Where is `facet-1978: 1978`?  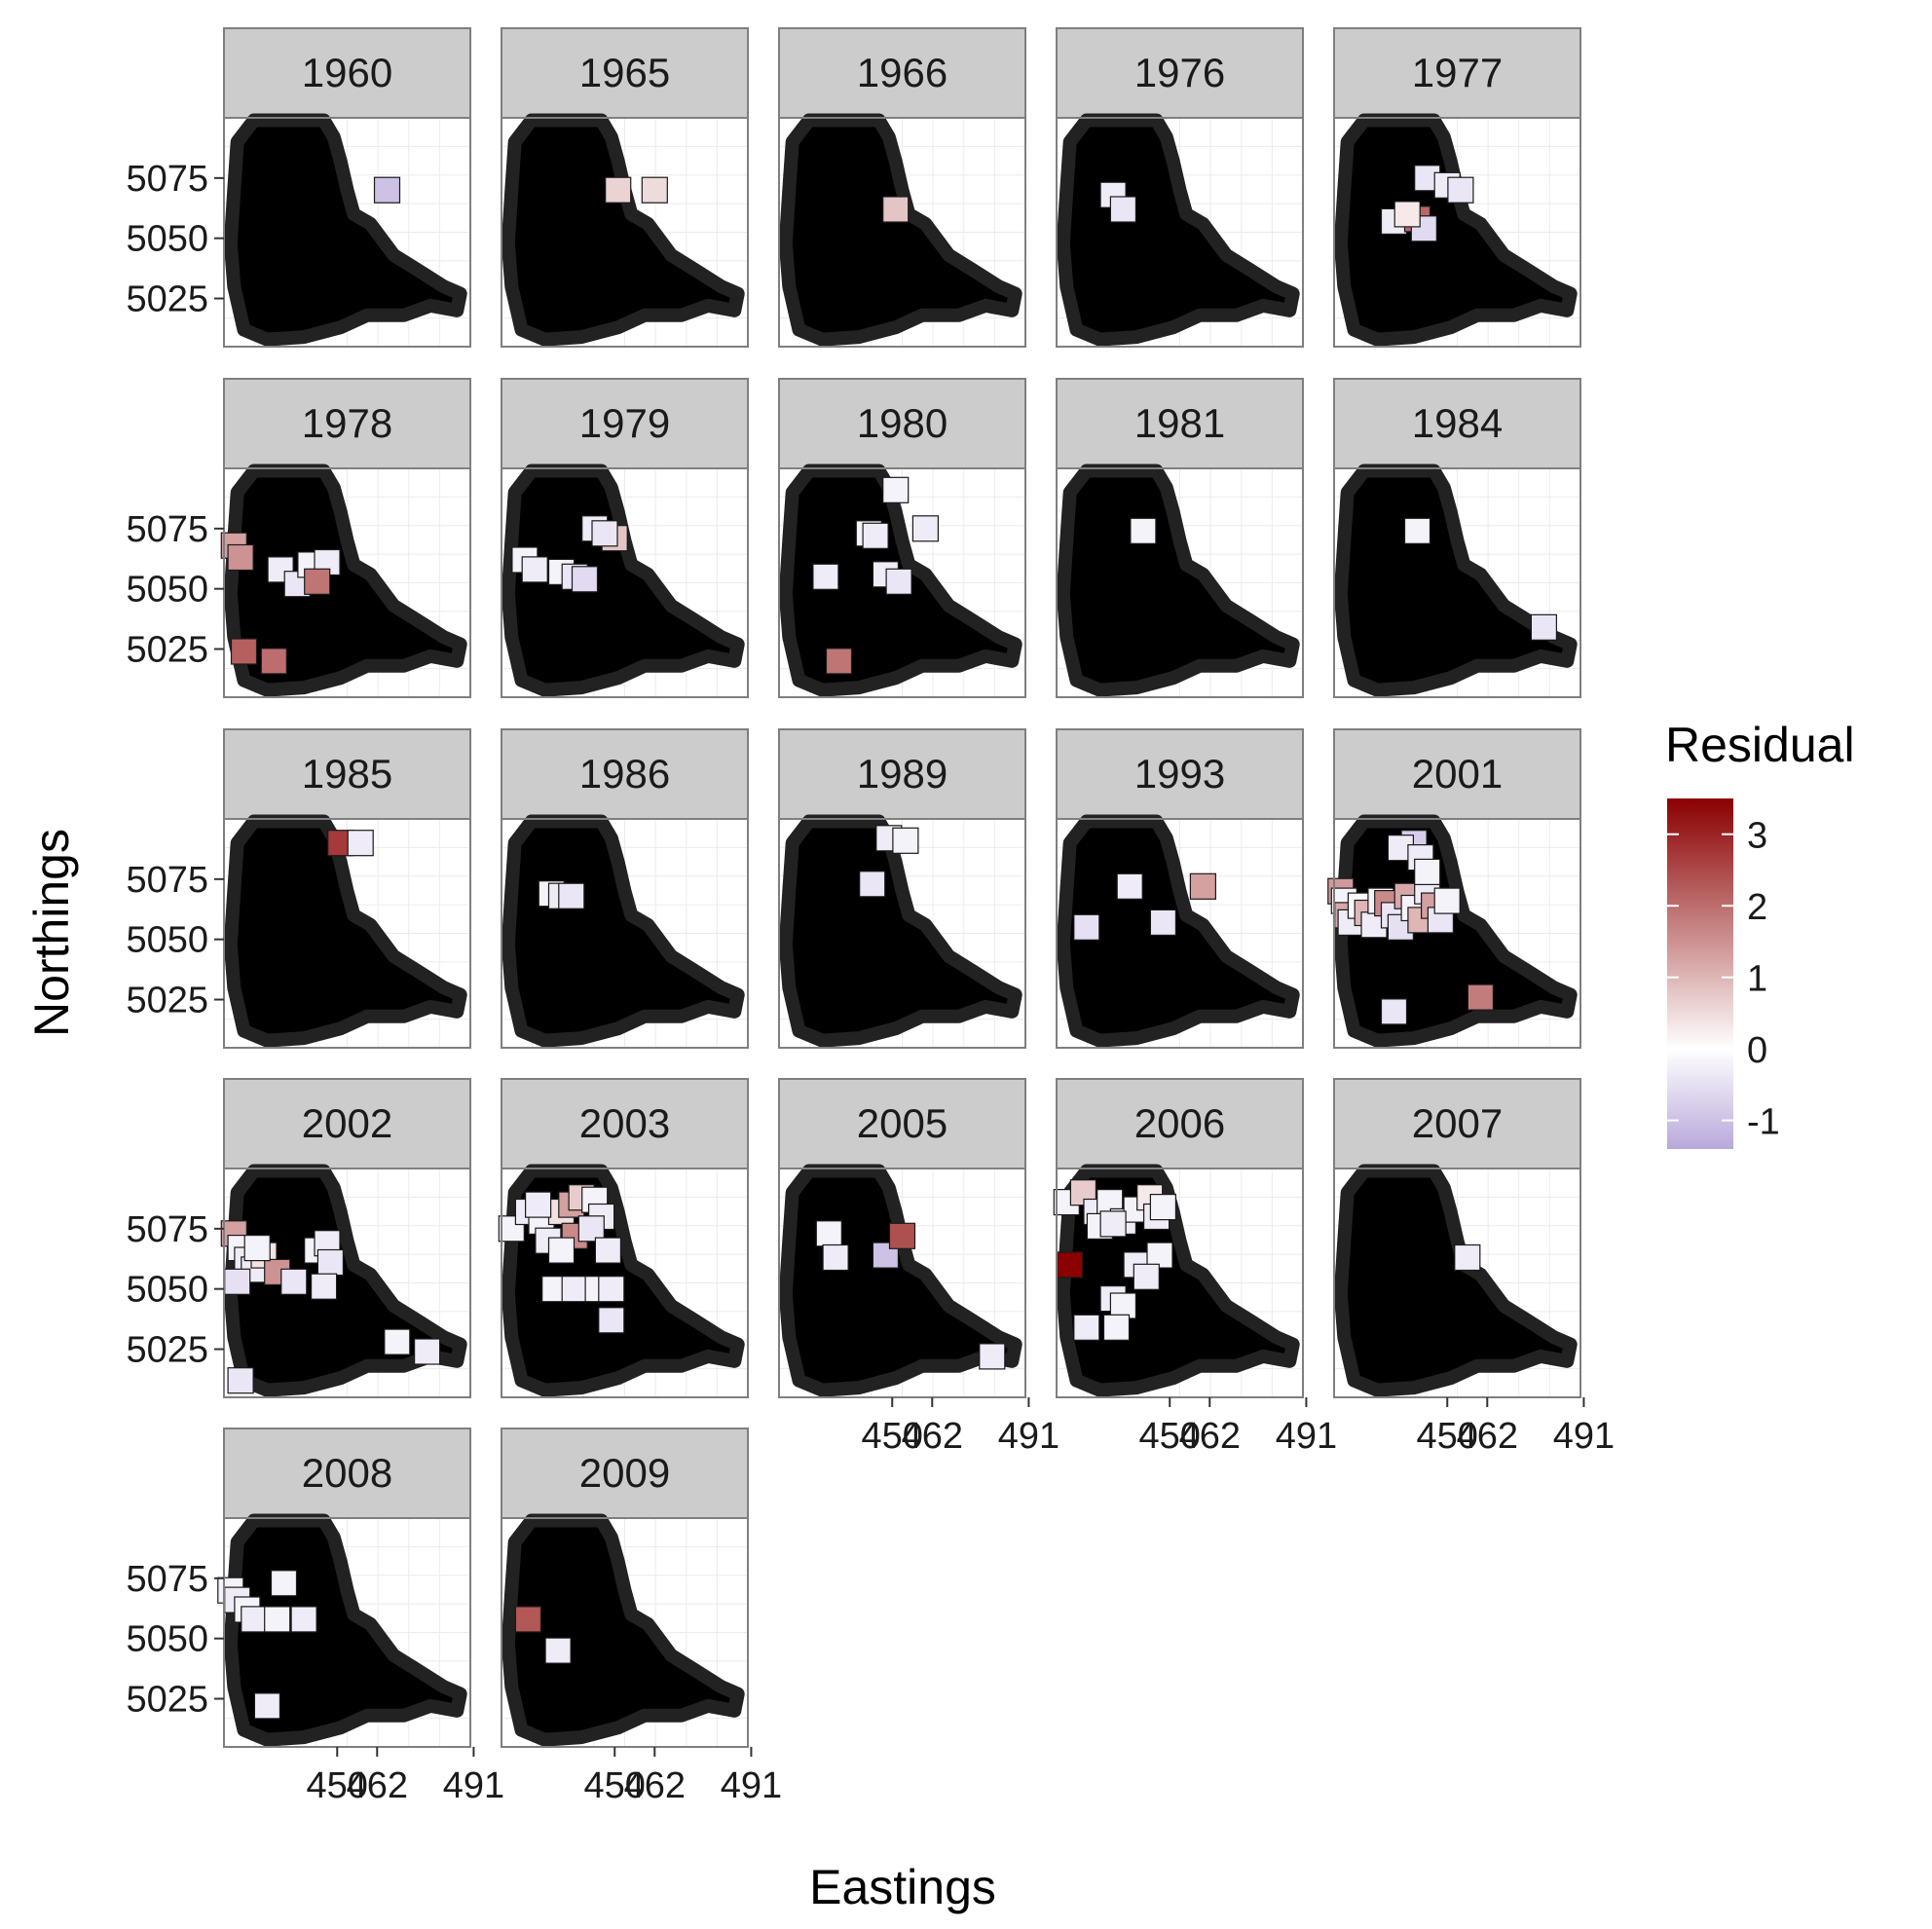 facet-1978: 1978 is located at coordinates (345, 538).